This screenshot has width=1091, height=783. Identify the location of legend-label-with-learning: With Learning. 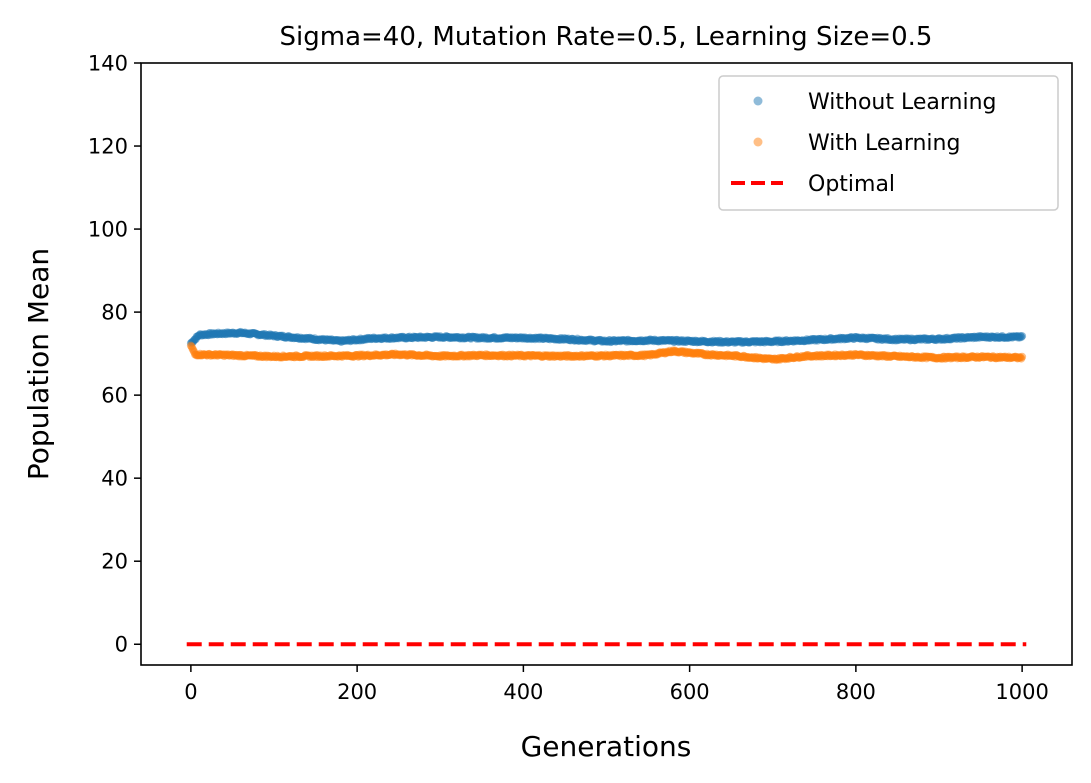
(884, 143).